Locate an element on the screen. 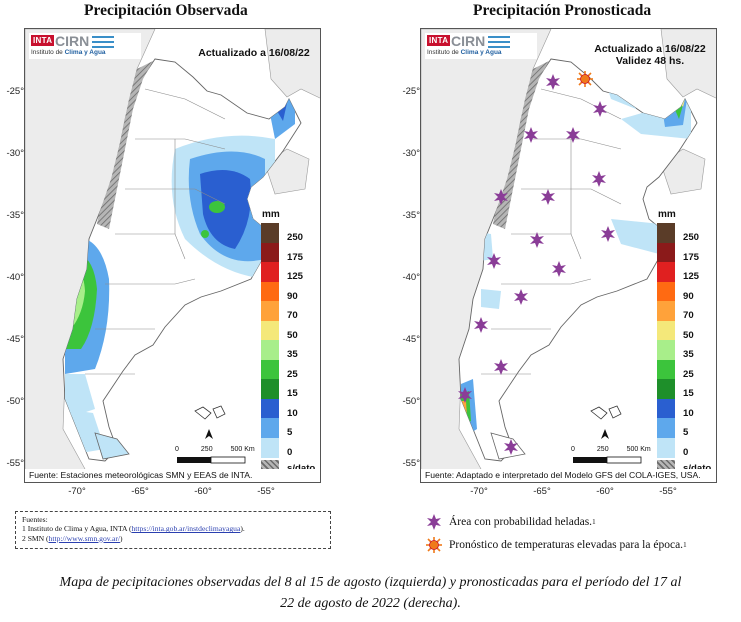  no-data-andes-north is located at coordinates (125, 145).